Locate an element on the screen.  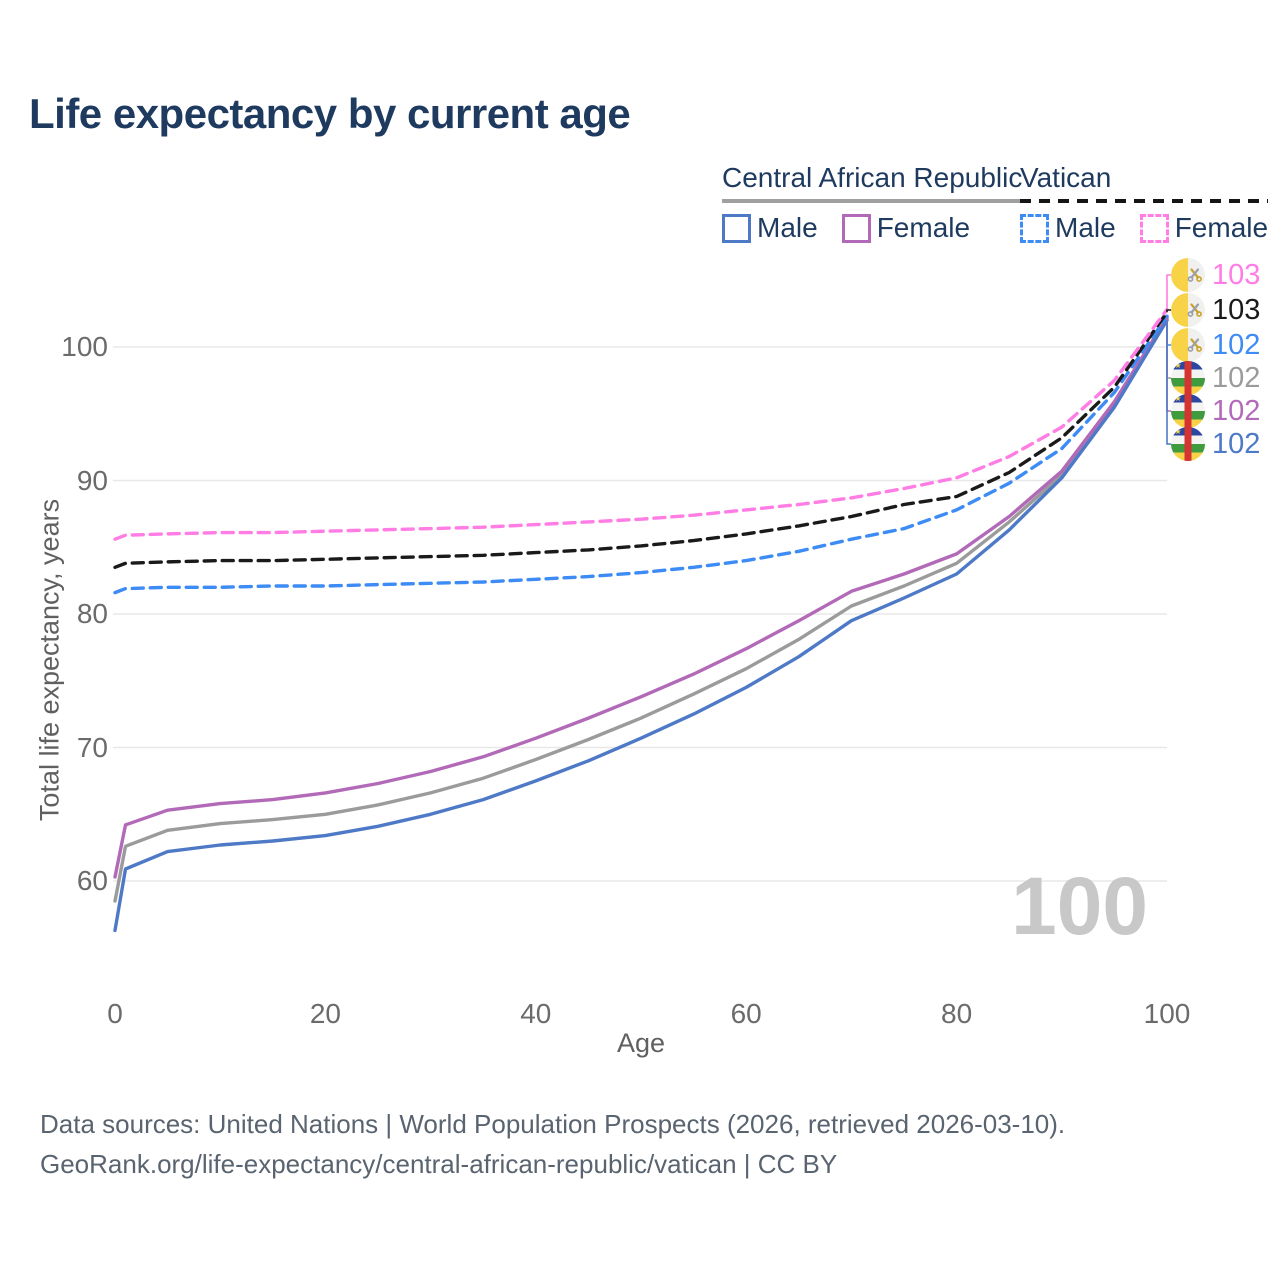
y-tick-label: 60 is located at coordinates (92, 880).